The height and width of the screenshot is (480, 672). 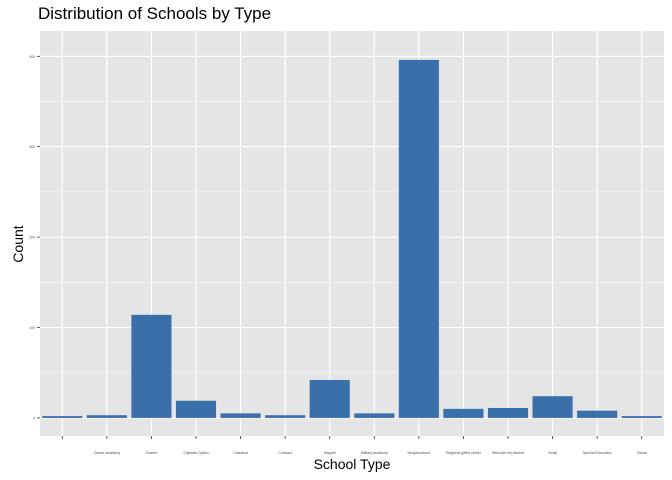 What do you see at coordinates (32, 328) in the screenshot?
I see `y-tick-label: 100` at bounding box center [32, 328].